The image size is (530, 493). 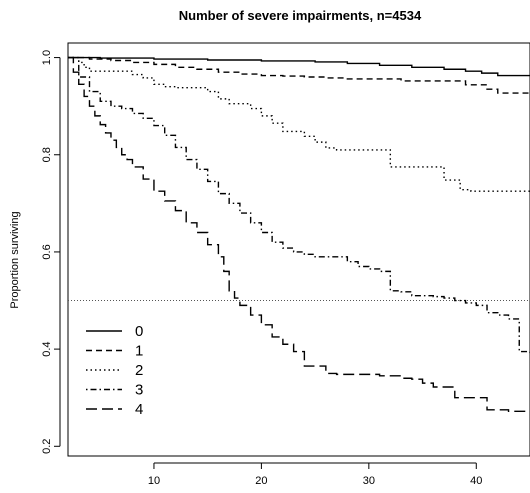 I want to click on y-tick-label: 0.8, so click(x=47, y=154).